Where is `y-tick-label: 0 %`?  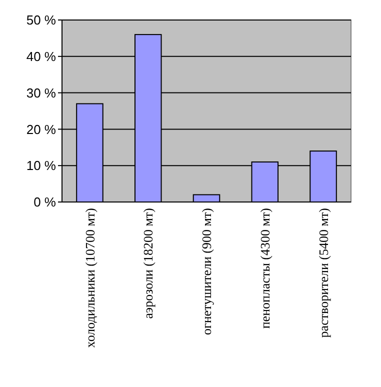 y-tick-label: 0 % is located at coordinates (45, 202).